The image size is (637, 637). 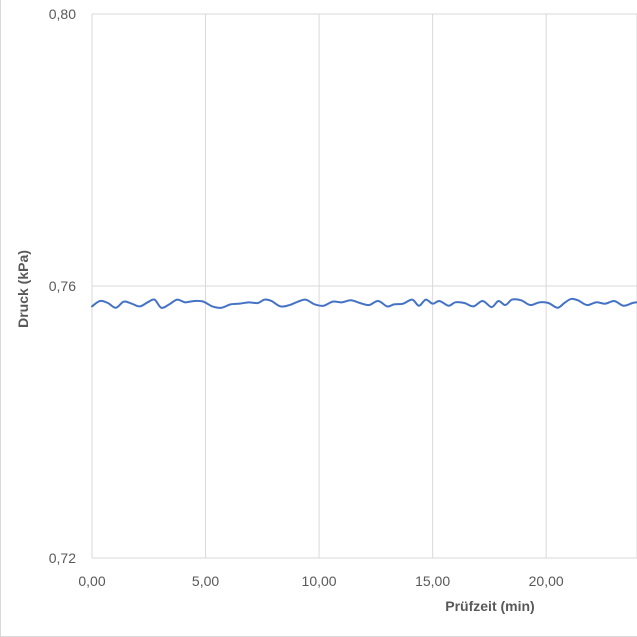 I want to click on x-tick-label: 5,00, so click(x=205, y=581).